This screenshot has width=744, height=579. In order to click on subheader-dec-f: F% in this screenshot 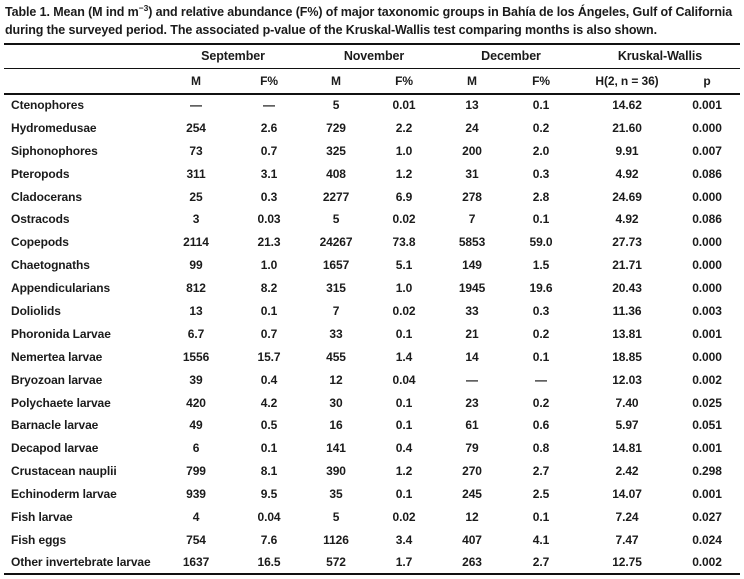, I will do `click(541, 81)`.